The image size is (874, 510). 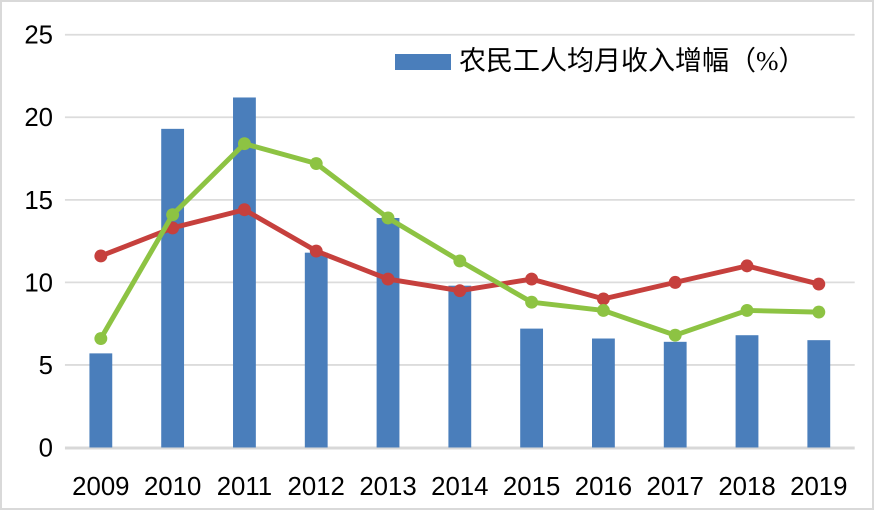 I want to click on x-axis-tick-label: 2011, so click(x=244, y=487).